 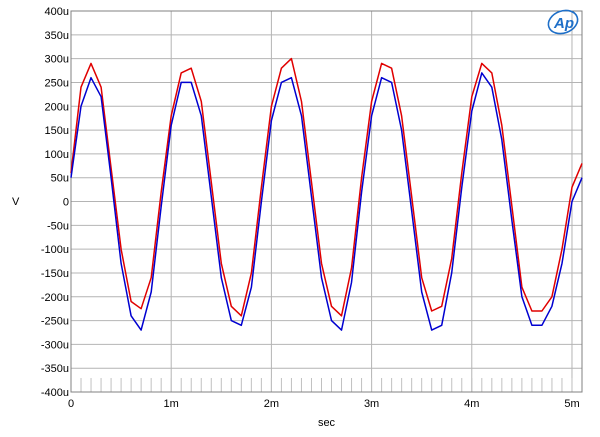 I want to click on logo-text: Ap, so click(x=563, y=23).